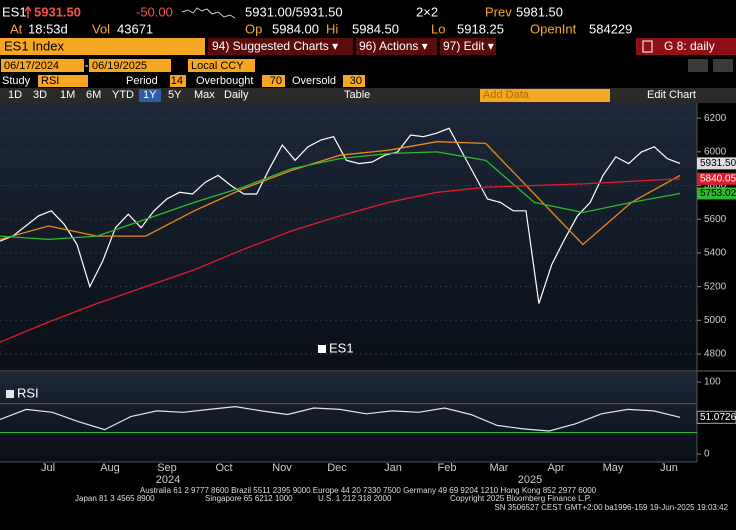  Describe the element at coordinates (67, 95) in the screenshot. I see `range-button: 1M` at that location.